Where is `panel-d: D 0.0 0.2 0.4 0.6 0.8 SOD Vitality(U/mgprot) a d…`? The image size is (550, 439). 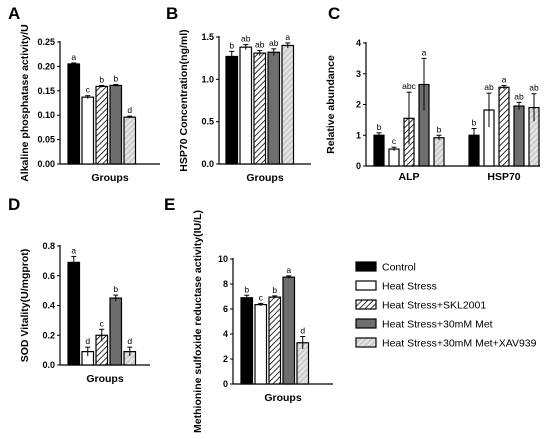
panel-d: D 0.0 0.2 0.4 0.6 0.8 SOD Vitality(U/mgprot) a d… is located at coordinates (79, 290).